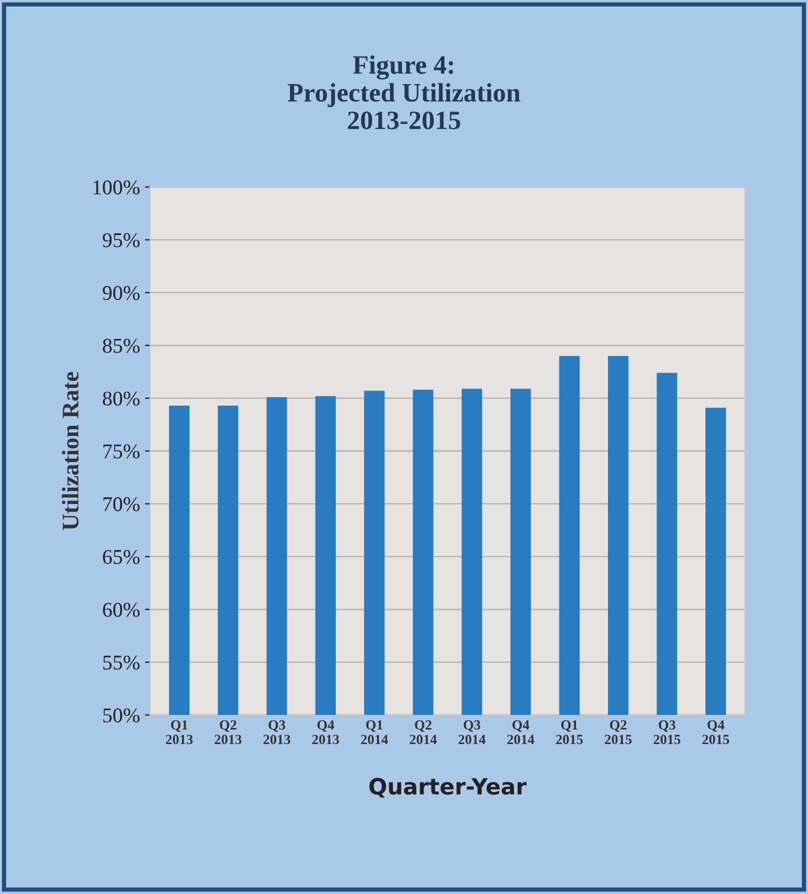  I want to click on x-tick-label: Q4 2013, so click(325, 732).